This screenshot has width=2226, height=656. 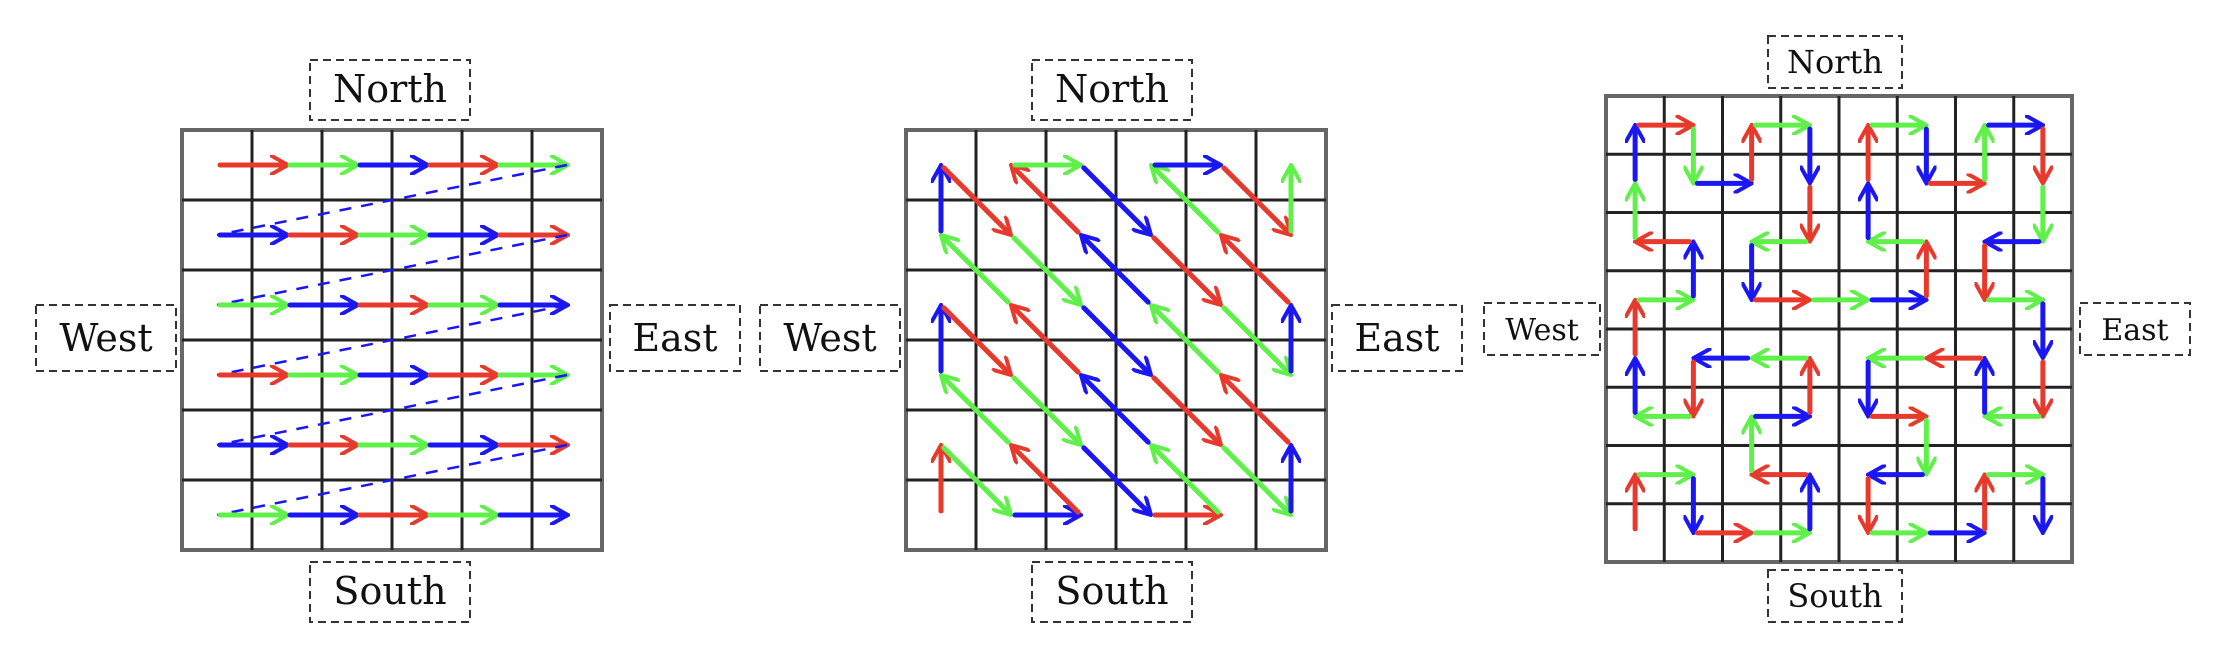 I want to click on panel-1-arrows, so click(x=392, y=340).